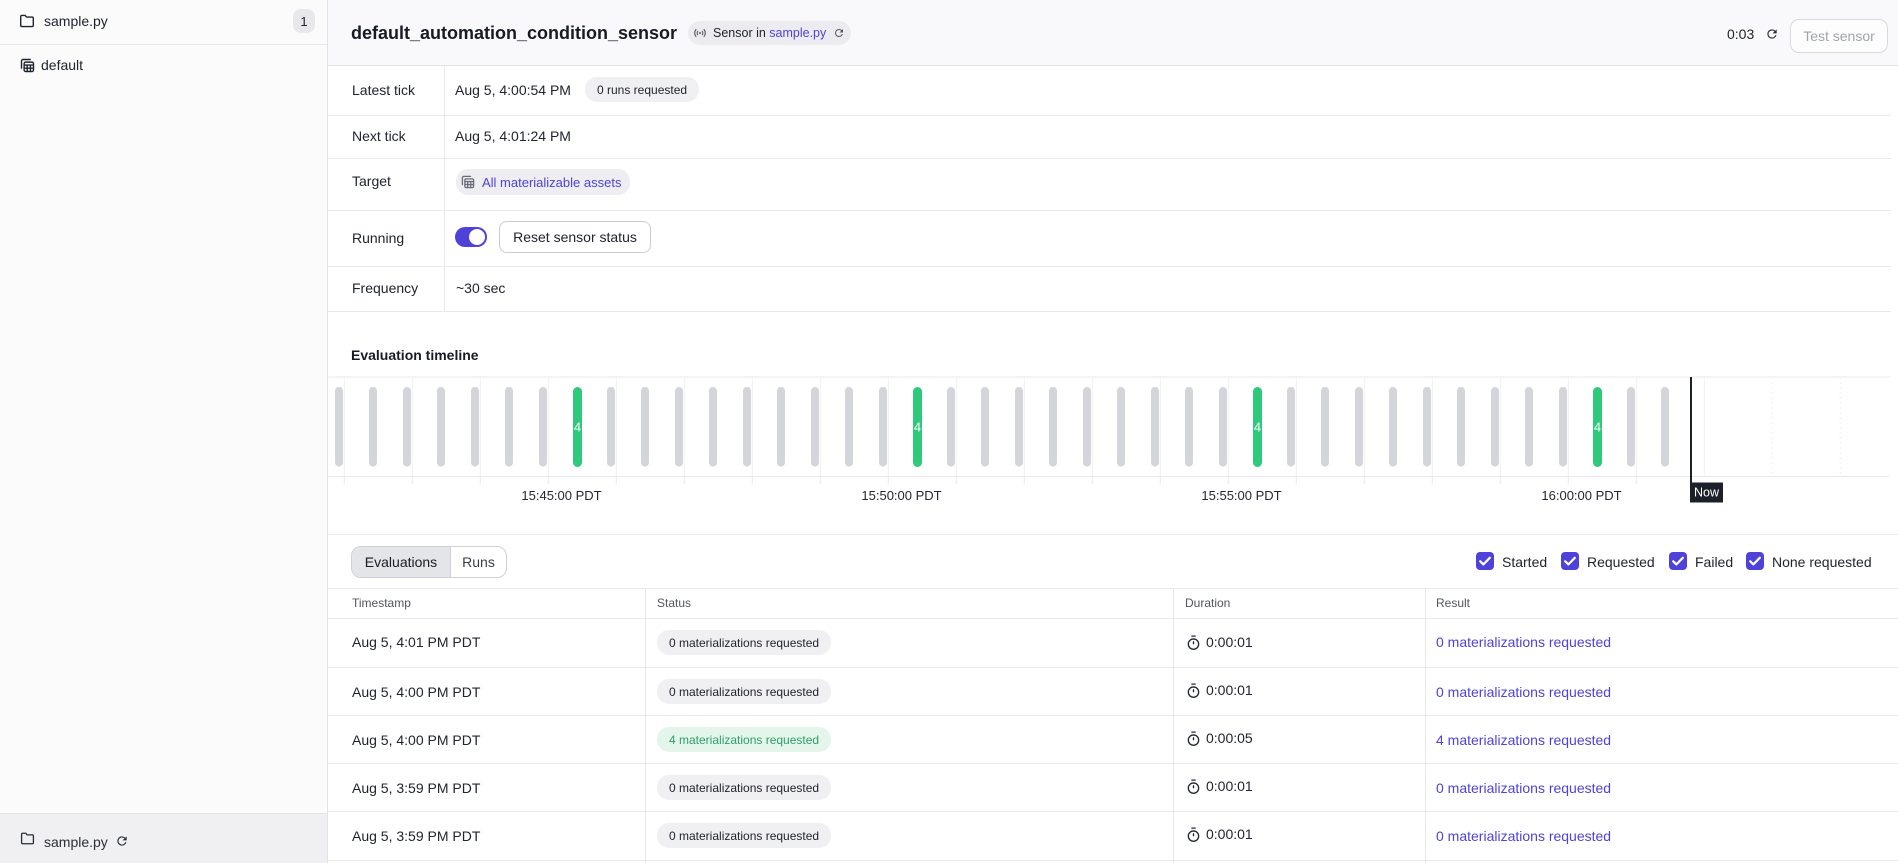 This screenshot has width=1898, height=863. What do you see at coordinates (1241, 495) in the screenshot?
I see `svg-text: 15:55:00 PDT` at bounding box center [1241, 495].